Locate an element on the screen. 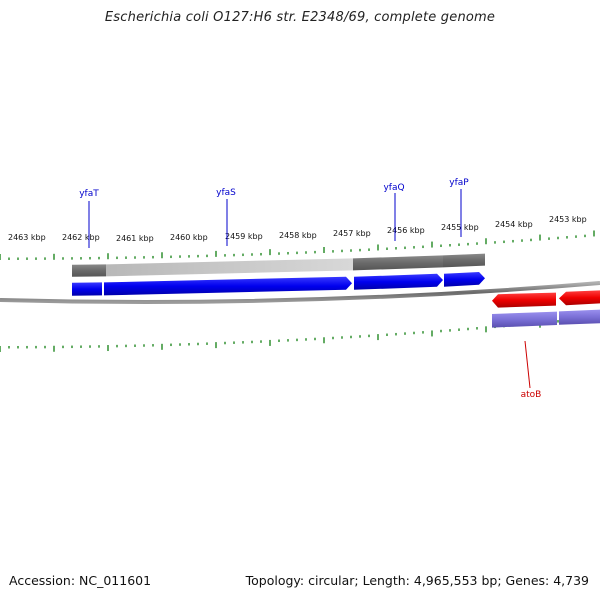 The image size is (600, 600). gene-label-yfaQ: yfaQ is located at coordinates (393, 188).